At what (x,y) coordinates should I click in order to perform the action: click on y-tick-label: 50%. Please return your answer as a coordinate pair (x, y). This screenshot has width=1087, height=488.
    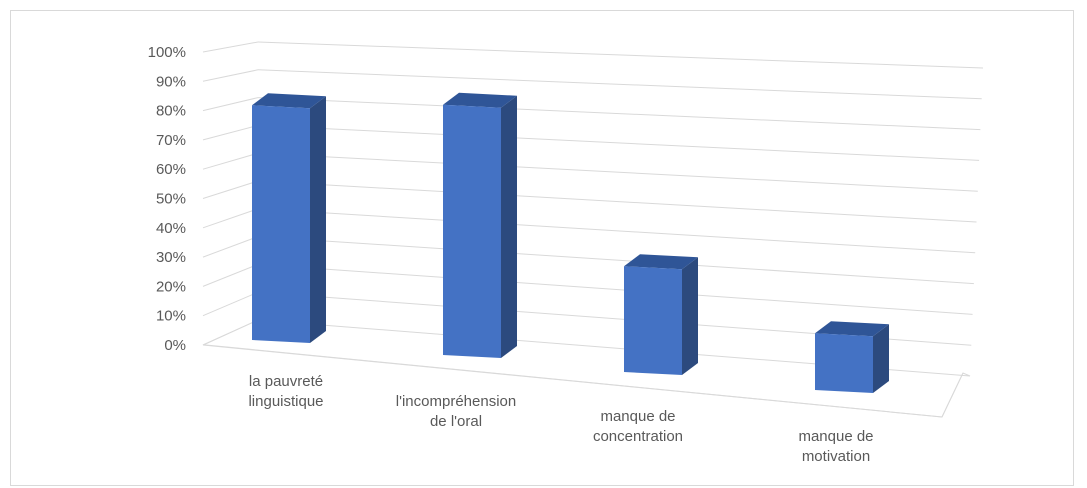
    Looking at the image, I should click on (171, 199).